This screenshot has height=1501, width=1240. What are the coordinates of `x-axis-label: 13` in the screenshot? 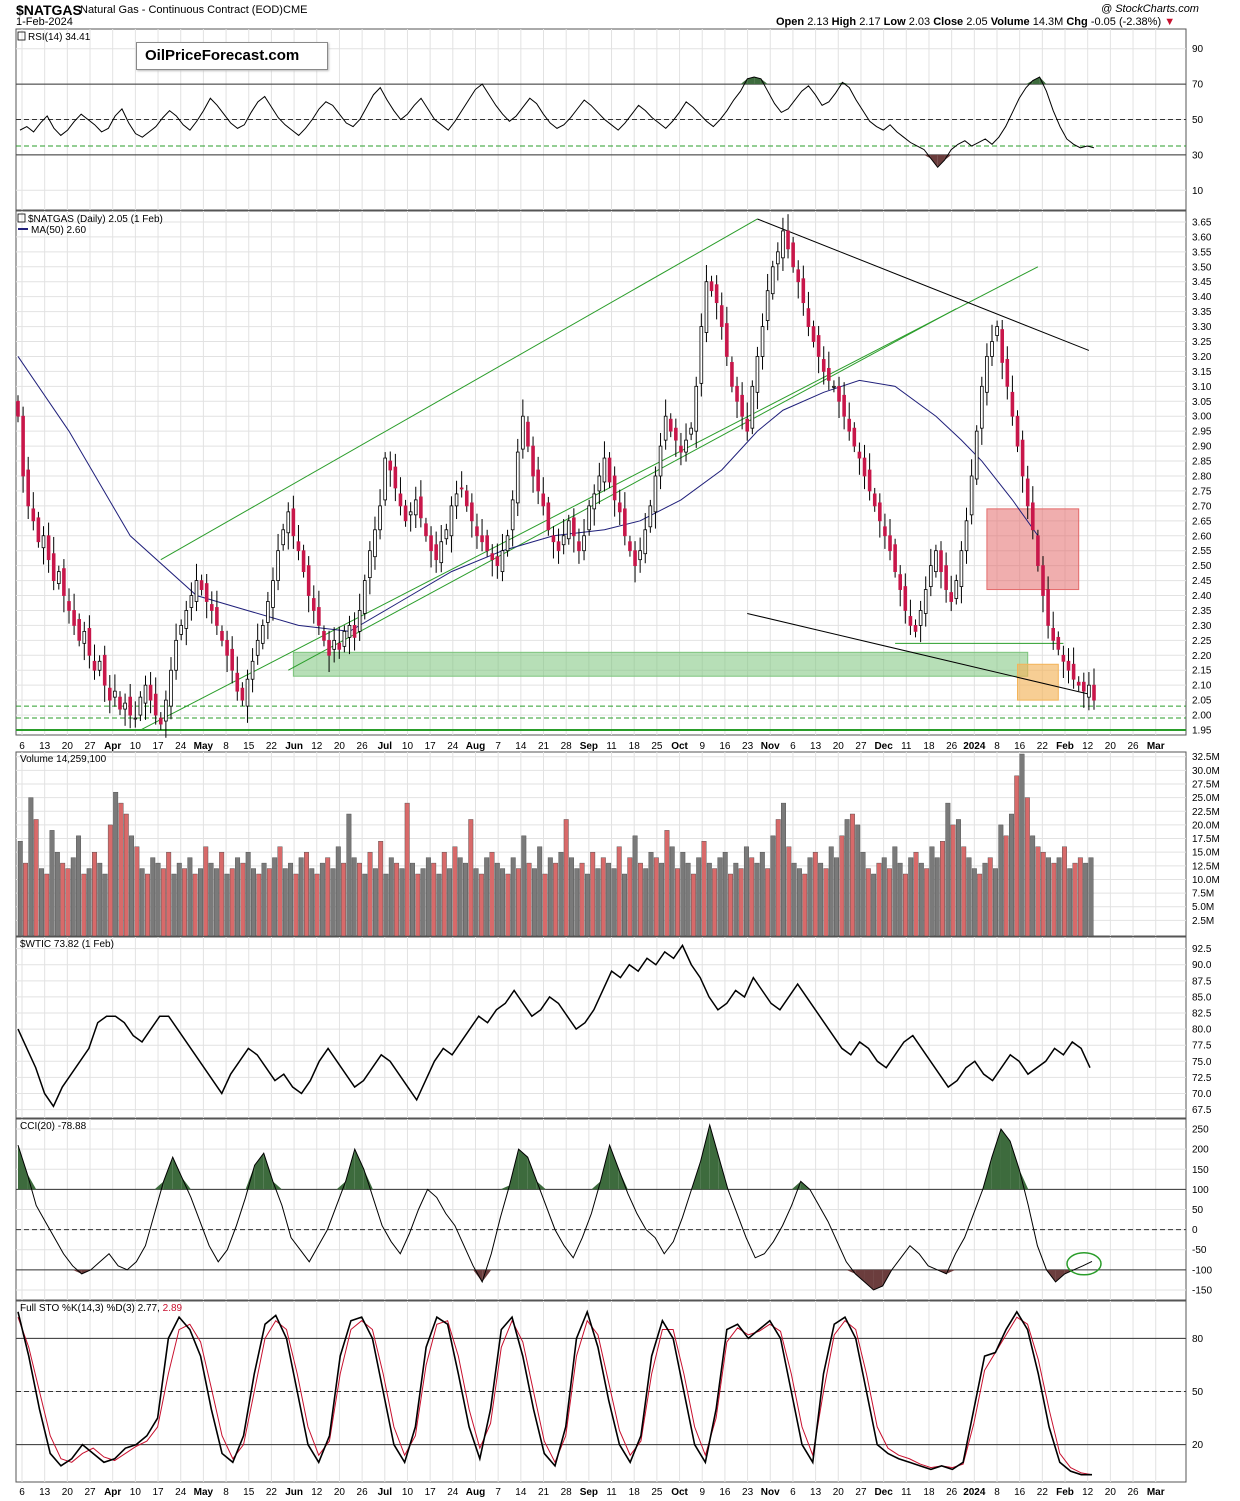 It's located at (816, 746).